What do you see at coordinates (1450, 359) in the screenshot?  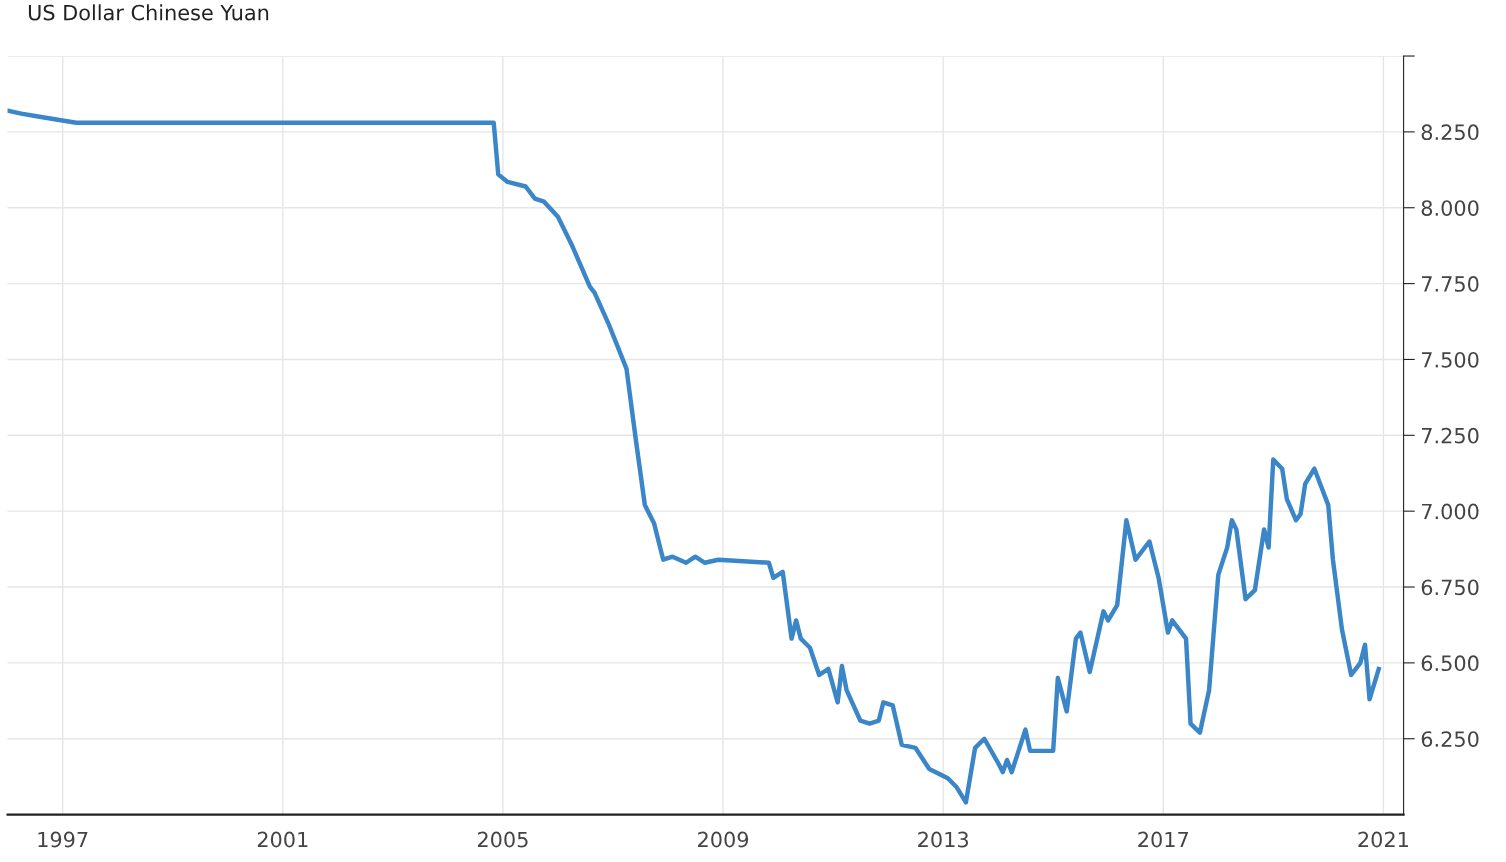 I see `y-tick-label: 7.500` at bounding box center [1450, 359].